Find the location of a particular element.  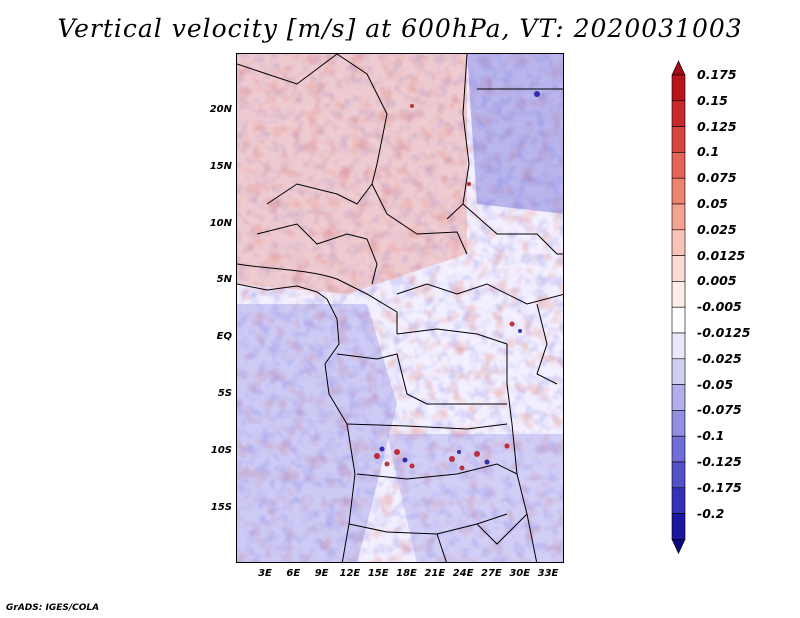

colorbar-label: 0.005 is located at coordinates (717, 281).